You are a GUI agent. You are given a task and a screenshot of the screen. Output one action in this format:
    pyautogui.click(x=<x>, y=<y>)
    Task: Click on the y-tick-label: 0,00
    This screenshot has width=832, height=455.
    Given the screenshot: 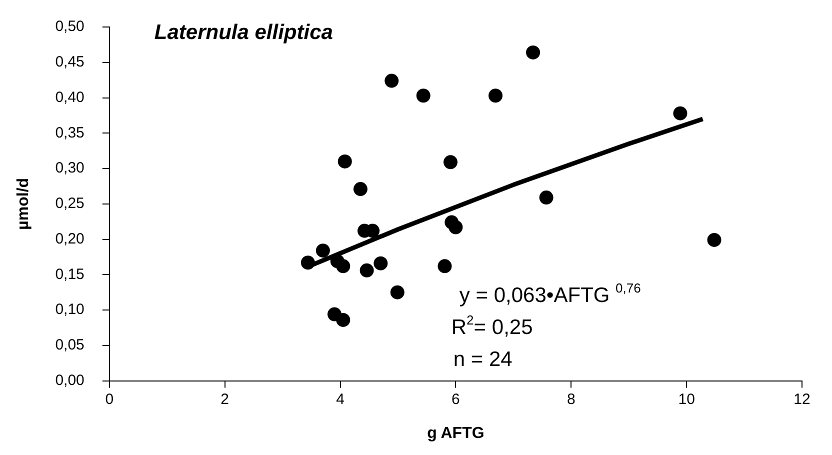 What is the action you would take?
    pyautogui.click(x=69, y=380)
    